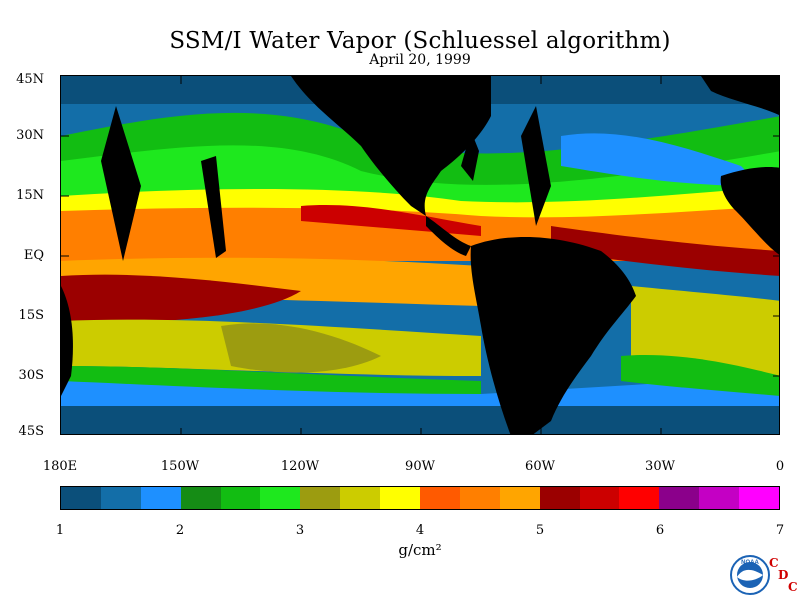 The image size is (800, 600). What do you see at coordinates (180, 466) in the screenshot?
I see `lon-label-150w: 150W` at bounding box center [180, 466].